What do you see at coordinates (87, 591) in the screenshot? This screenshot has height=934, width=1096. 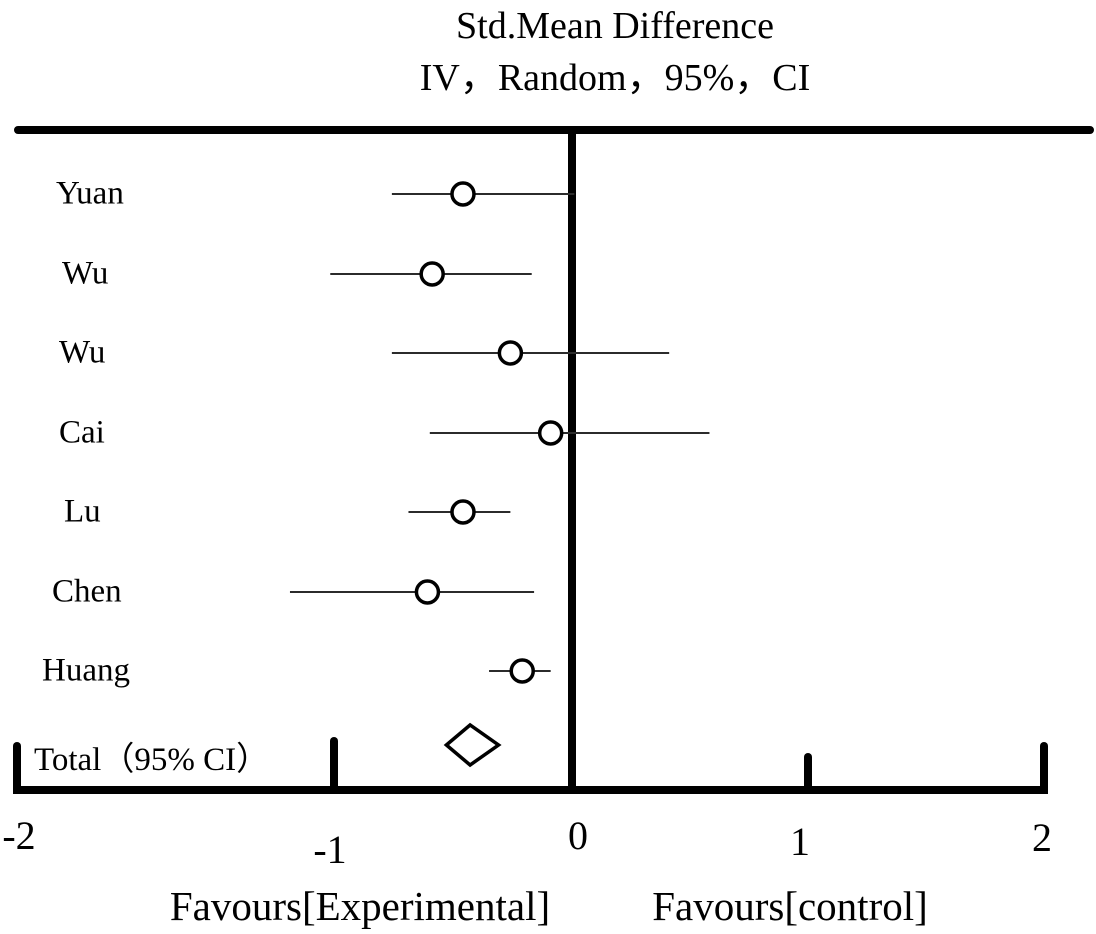 I see `study-label: Chen` at bounding box center [87, 591].